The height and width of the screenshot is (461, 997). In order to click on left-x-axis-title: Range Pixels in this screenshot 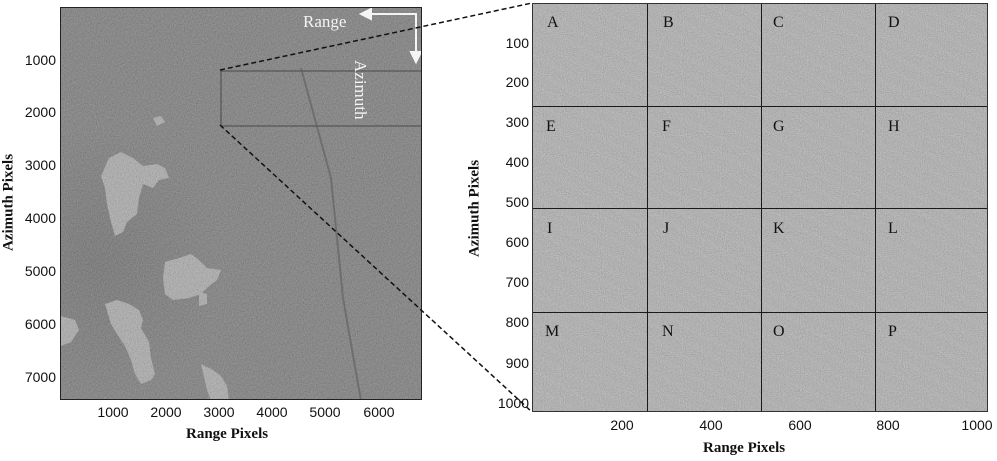, I will do `click(227, 434)`.